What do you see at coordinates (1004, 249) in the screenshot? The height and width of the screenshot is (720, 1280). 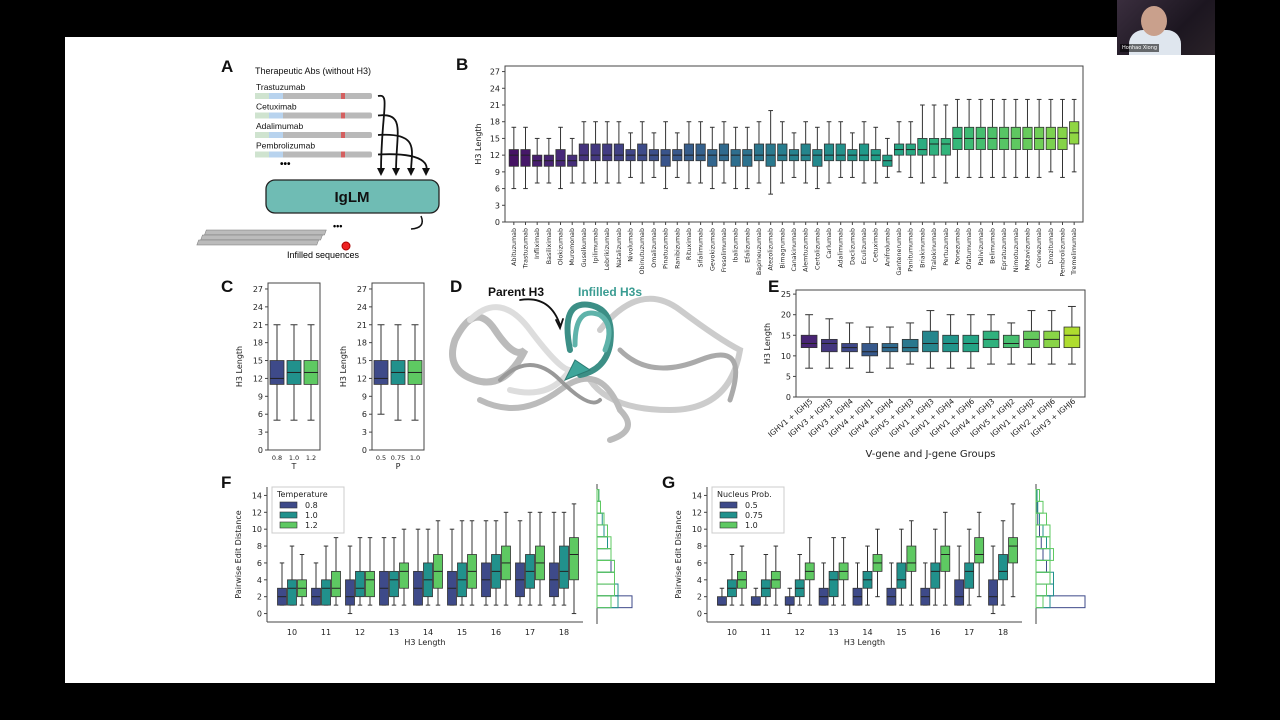 I see `x-tick-label: Epratuzumab` at bounding box center [1004, 249].